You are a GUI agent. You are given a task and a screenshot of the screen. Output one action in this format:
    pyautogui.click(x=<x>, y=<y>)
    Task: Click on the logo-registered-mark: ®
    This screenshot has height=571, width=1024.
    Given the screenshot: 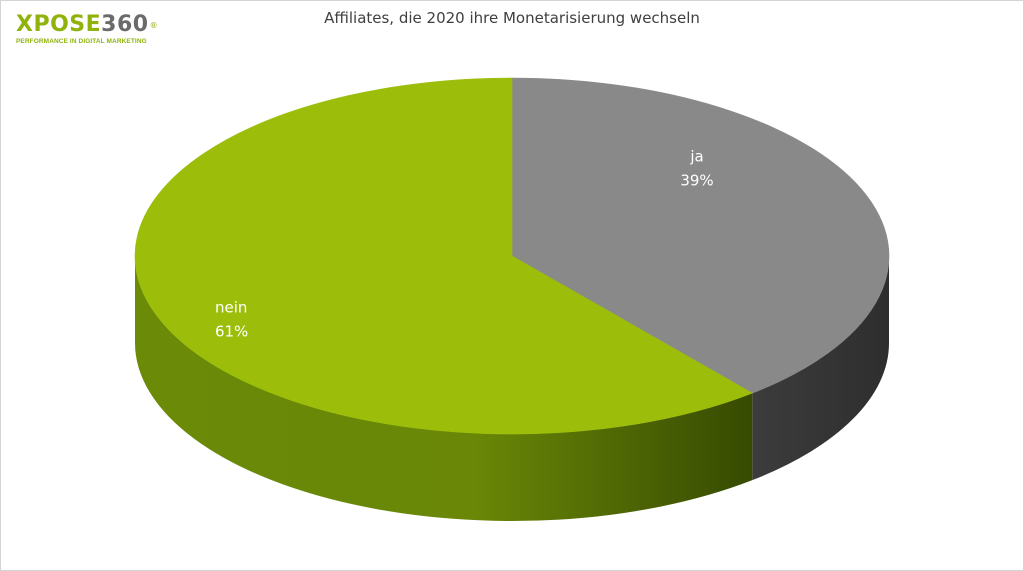 What is the action you would take?
    pyautogui.click(x=154, y=25)
    